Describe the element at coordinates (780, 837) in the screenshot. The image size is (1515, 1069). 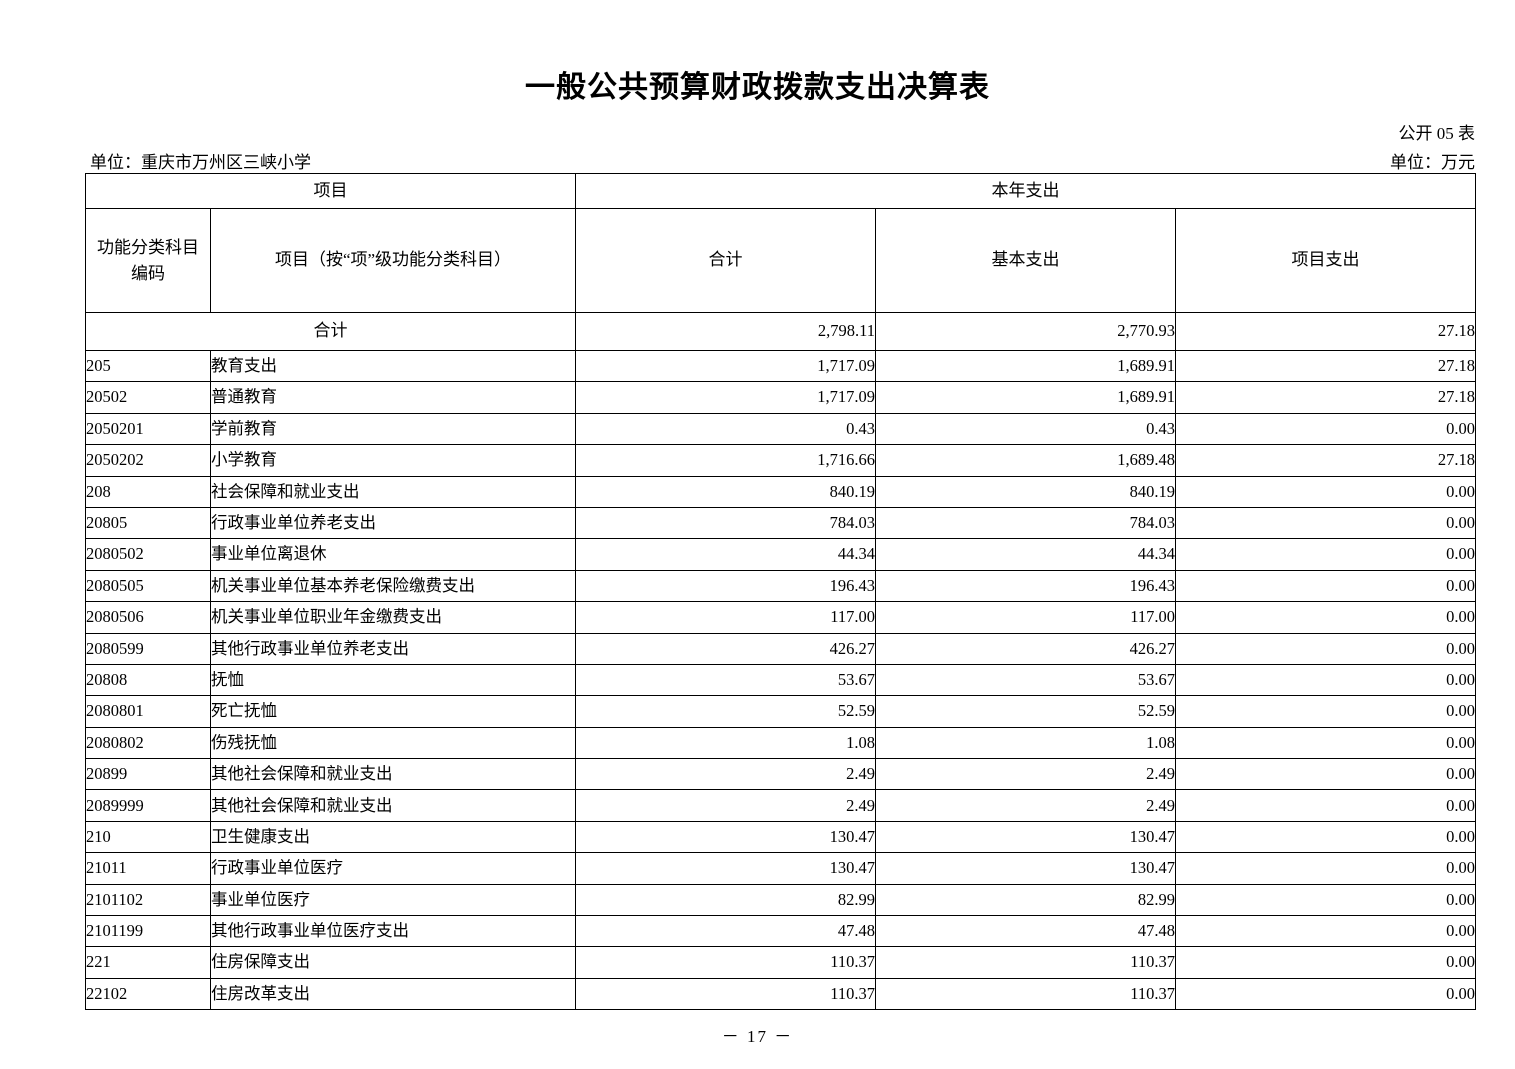
I see `table-row: 210 卫生健康支出 130.47 130.47 0.00` at that location.